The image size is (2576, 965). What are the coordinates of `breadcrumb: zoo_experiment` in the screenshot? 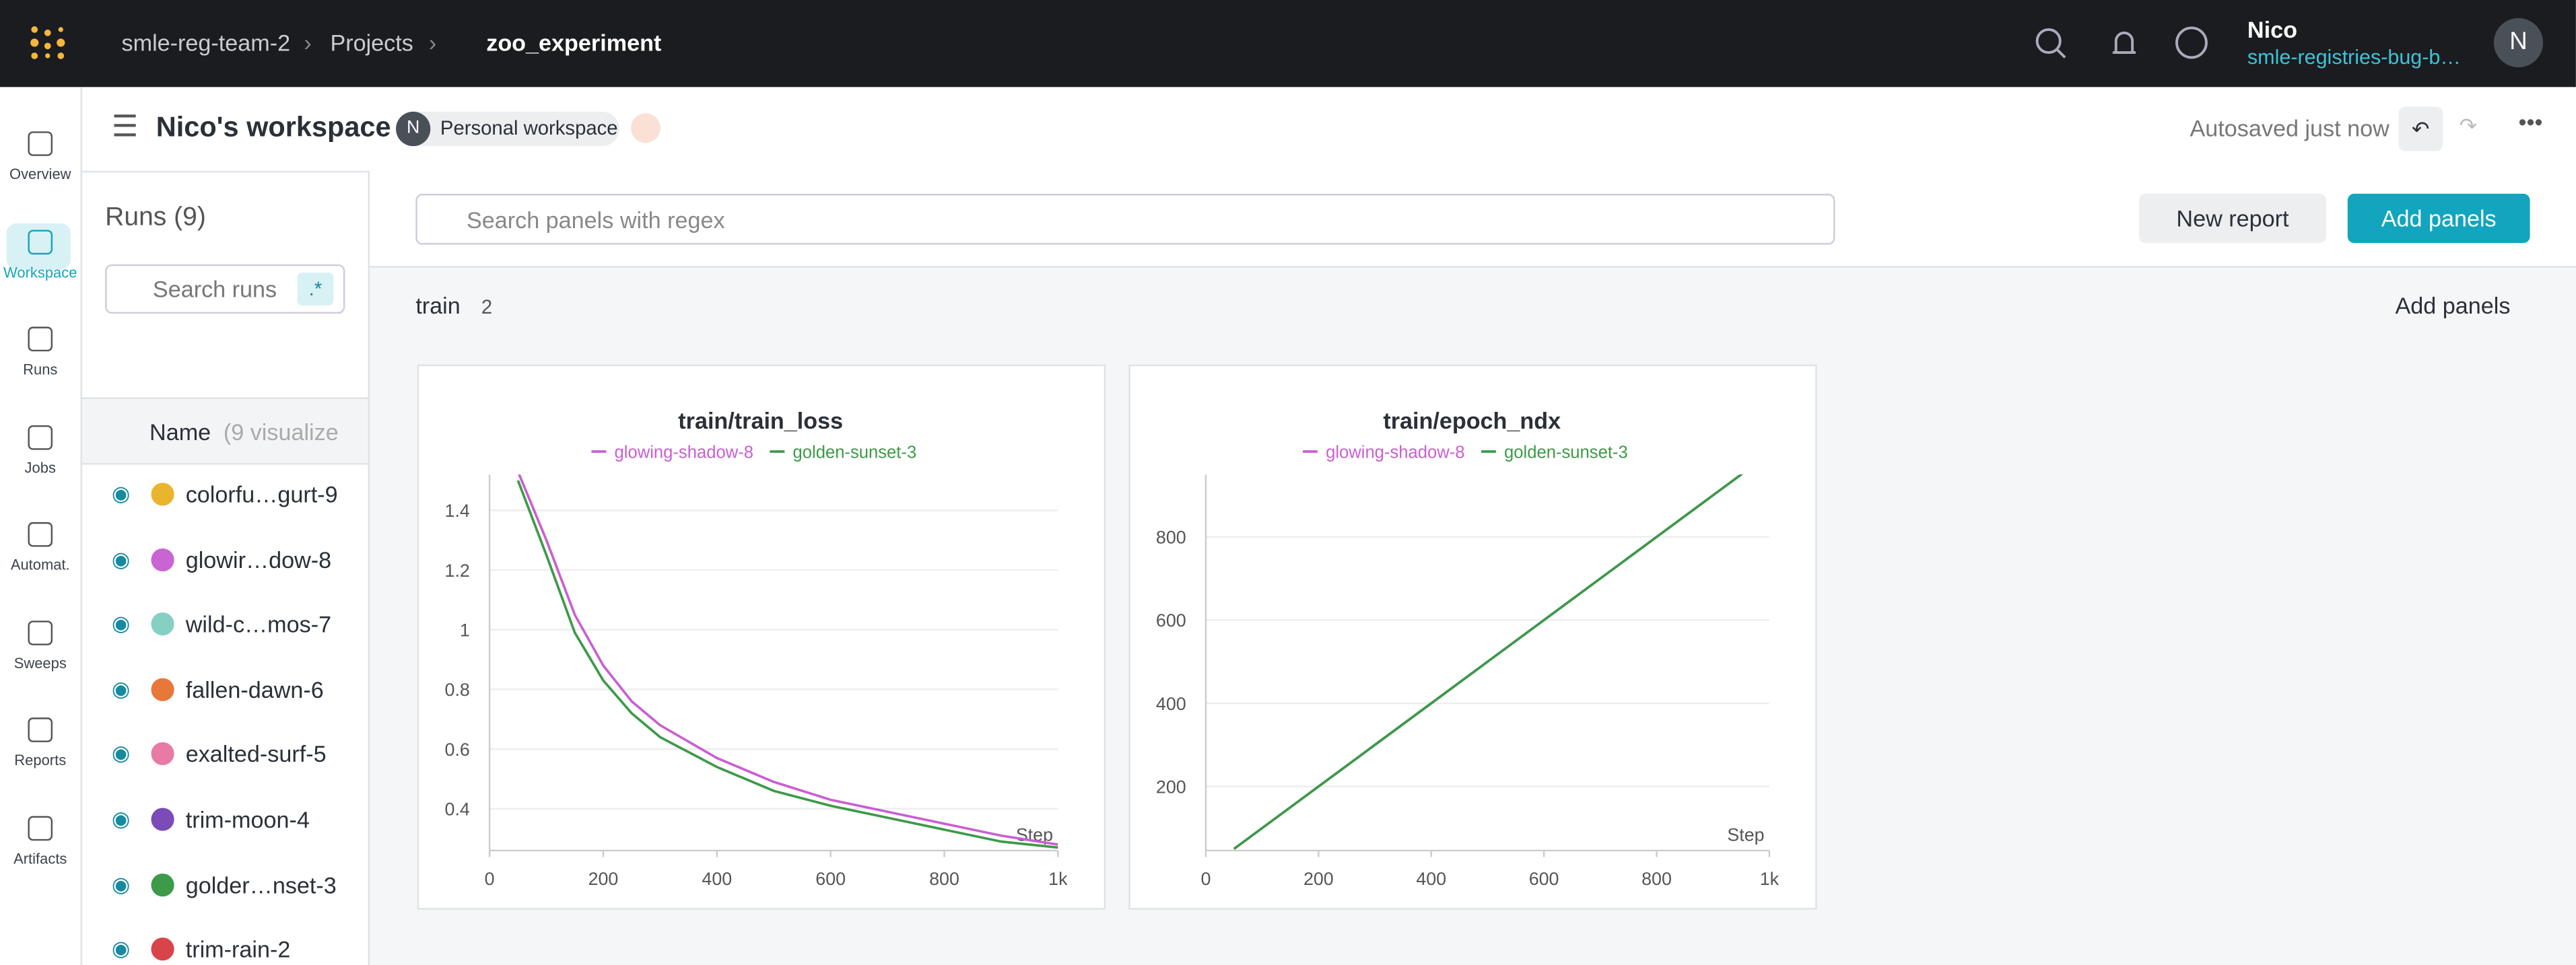 It's located at (574, 42).